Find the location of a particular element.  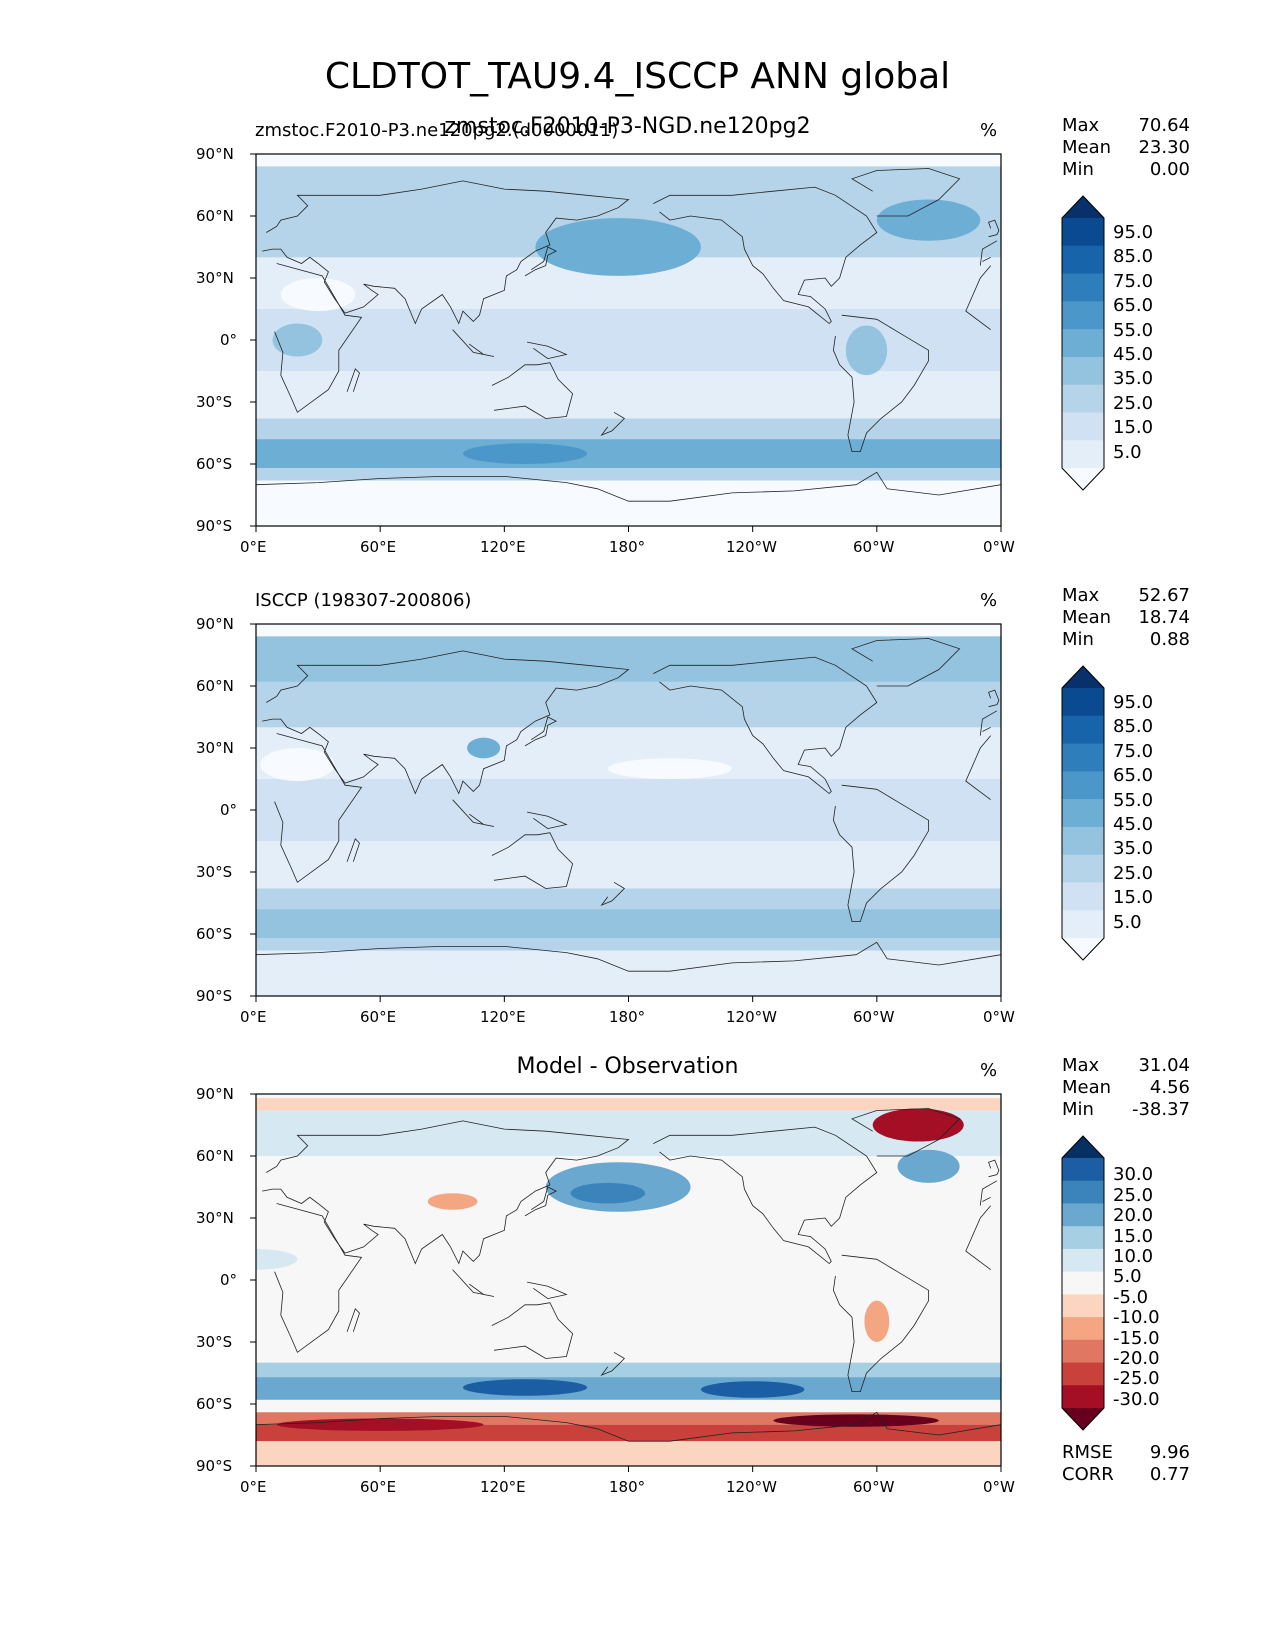

lat-tick: 30°S is located at coordinates (214, 402).